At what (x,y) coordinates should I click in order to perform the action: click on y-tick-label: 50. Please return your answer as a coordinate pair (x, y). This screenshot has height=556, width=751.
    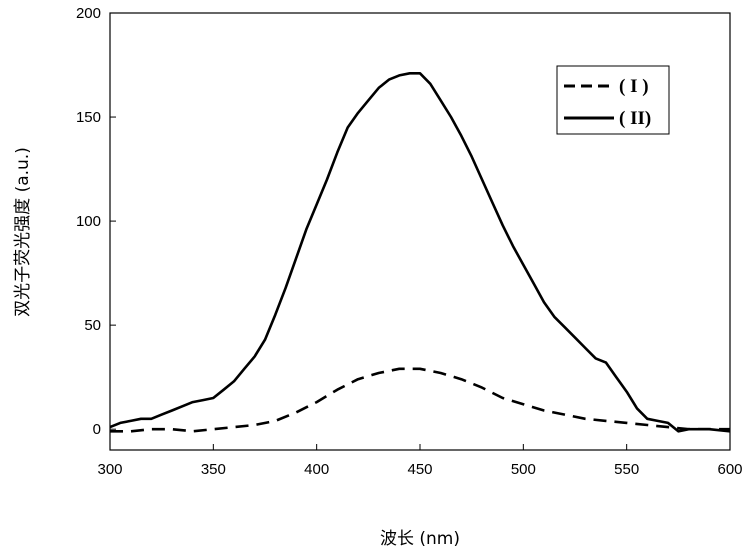
    Looking at the image, I should click on (92, 325).